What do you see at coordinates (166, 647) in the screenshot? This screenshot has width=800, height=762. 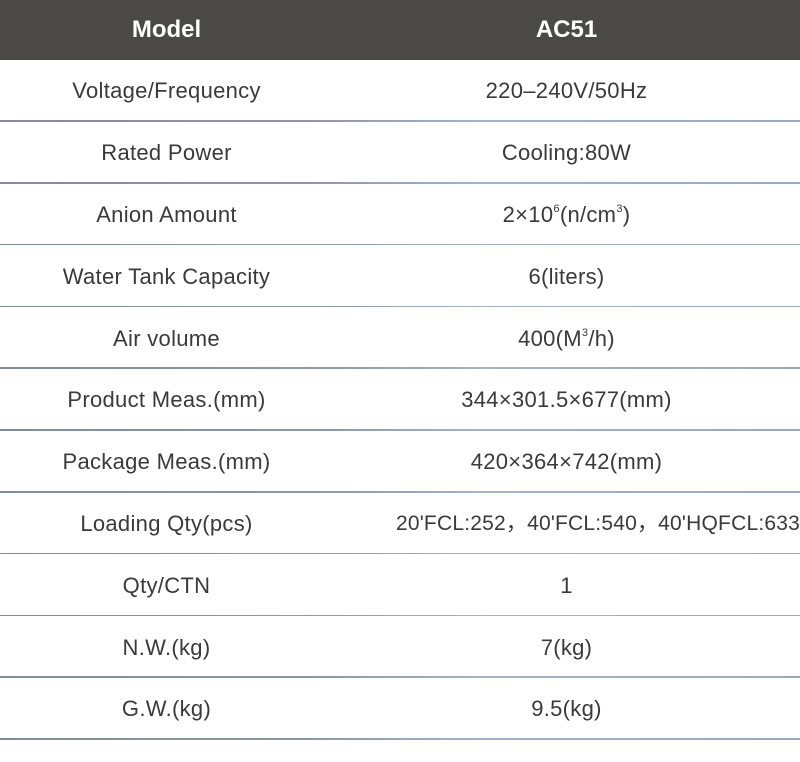 I see `row-label: N.W.(kg)` at bounding box center [166, 647].